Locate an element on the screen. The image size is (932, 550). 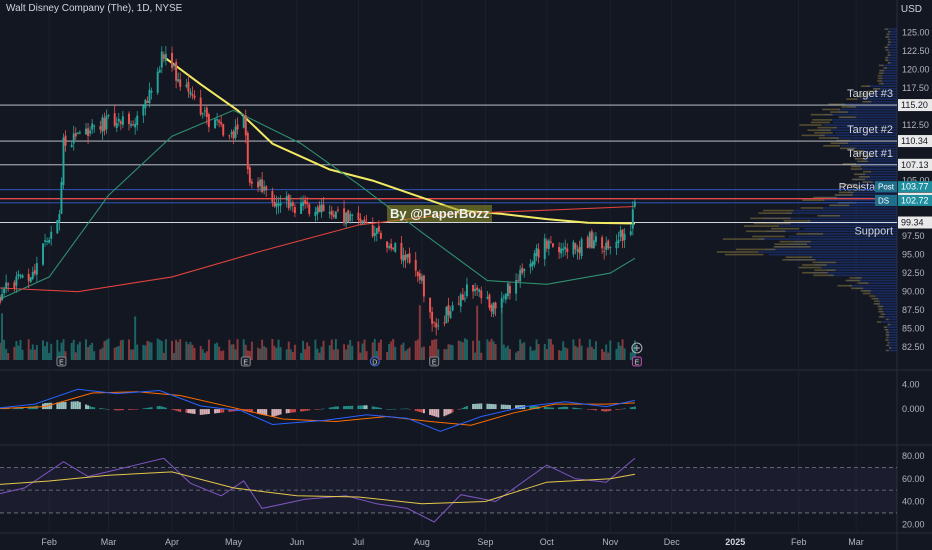
rsi-tick-label: 20.00 is located at coordinates (913, 524).